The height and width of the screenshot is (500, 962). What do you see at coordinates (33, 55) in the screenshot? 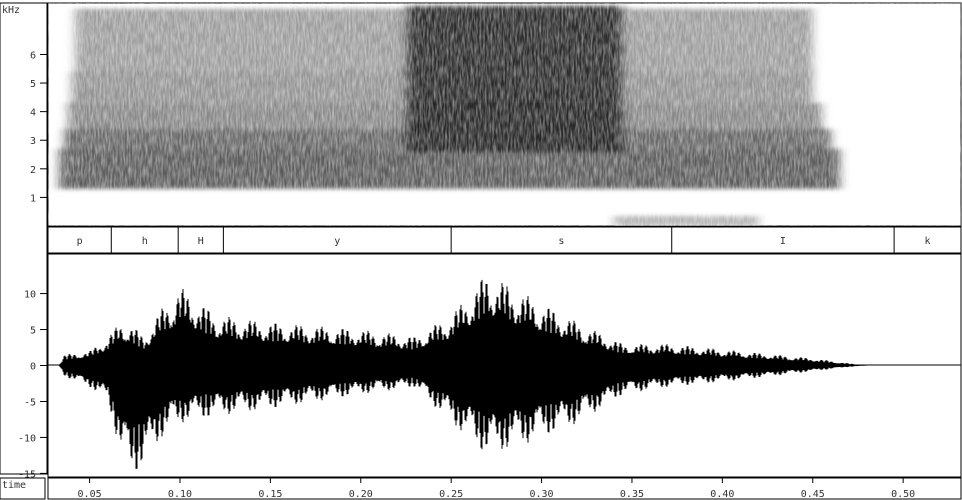
I see `spectrogram-y-tick-label: 6` at bounding box center [33, 55].